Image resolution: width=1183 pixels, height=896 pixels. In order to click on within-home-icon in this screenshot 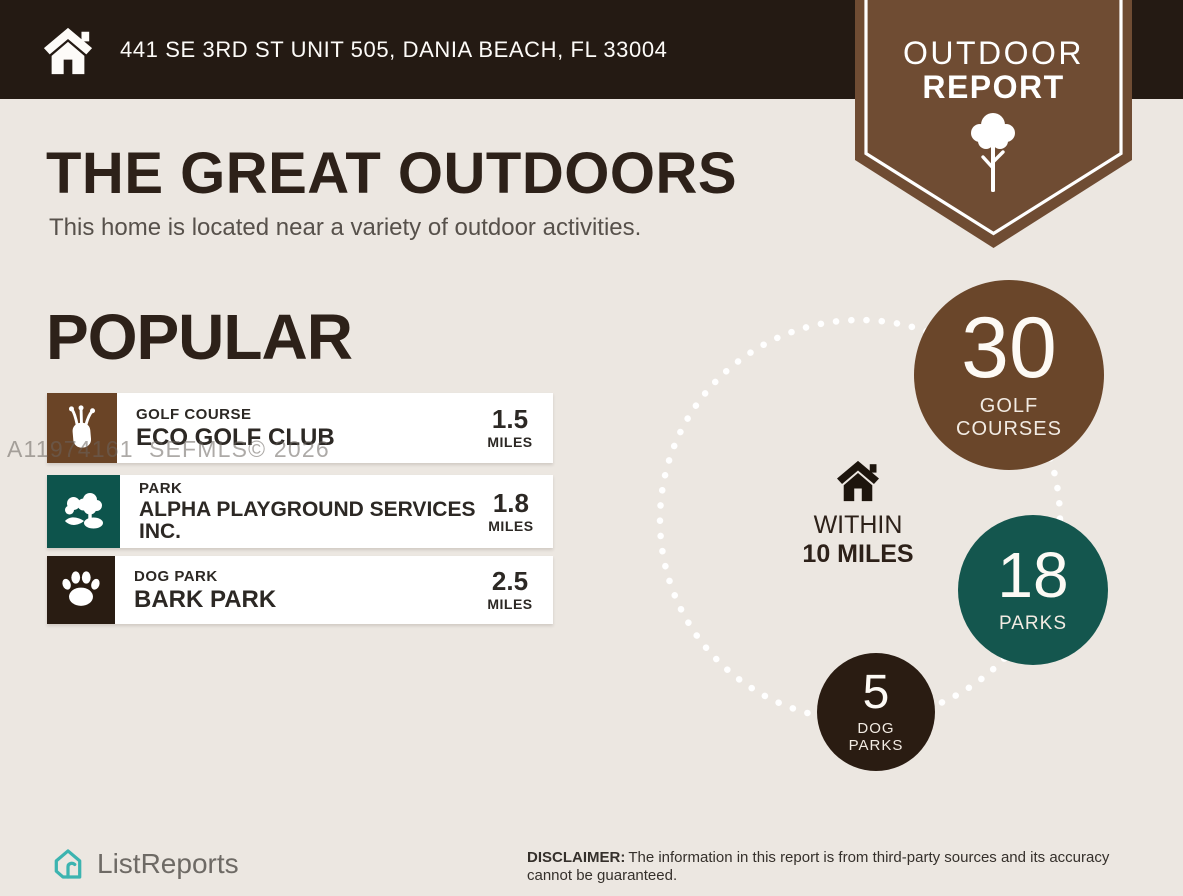, I will do `click(858, 481)`.